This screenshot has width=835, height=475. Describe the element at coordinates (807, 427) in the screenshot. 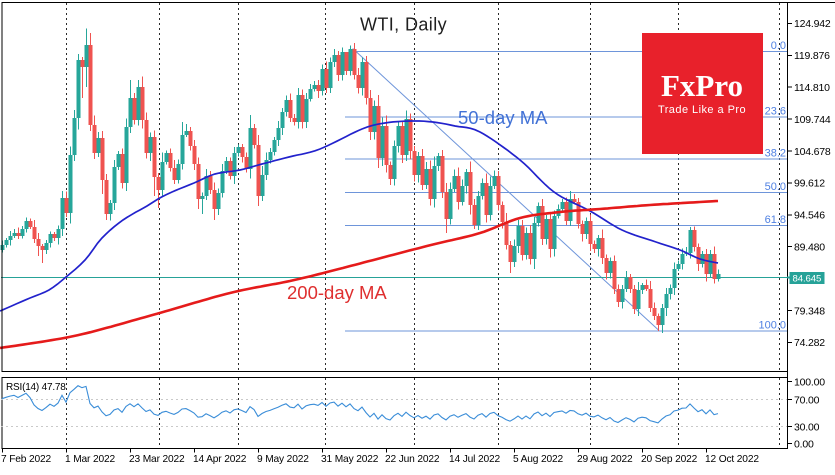

I see `svg-text: 30.00` at that location.